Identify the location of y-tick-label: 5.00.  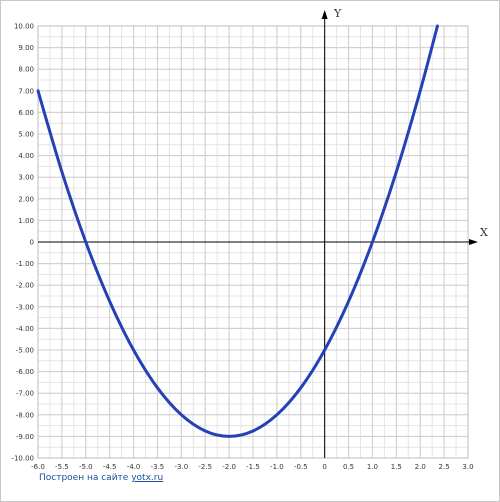
(26, 135).